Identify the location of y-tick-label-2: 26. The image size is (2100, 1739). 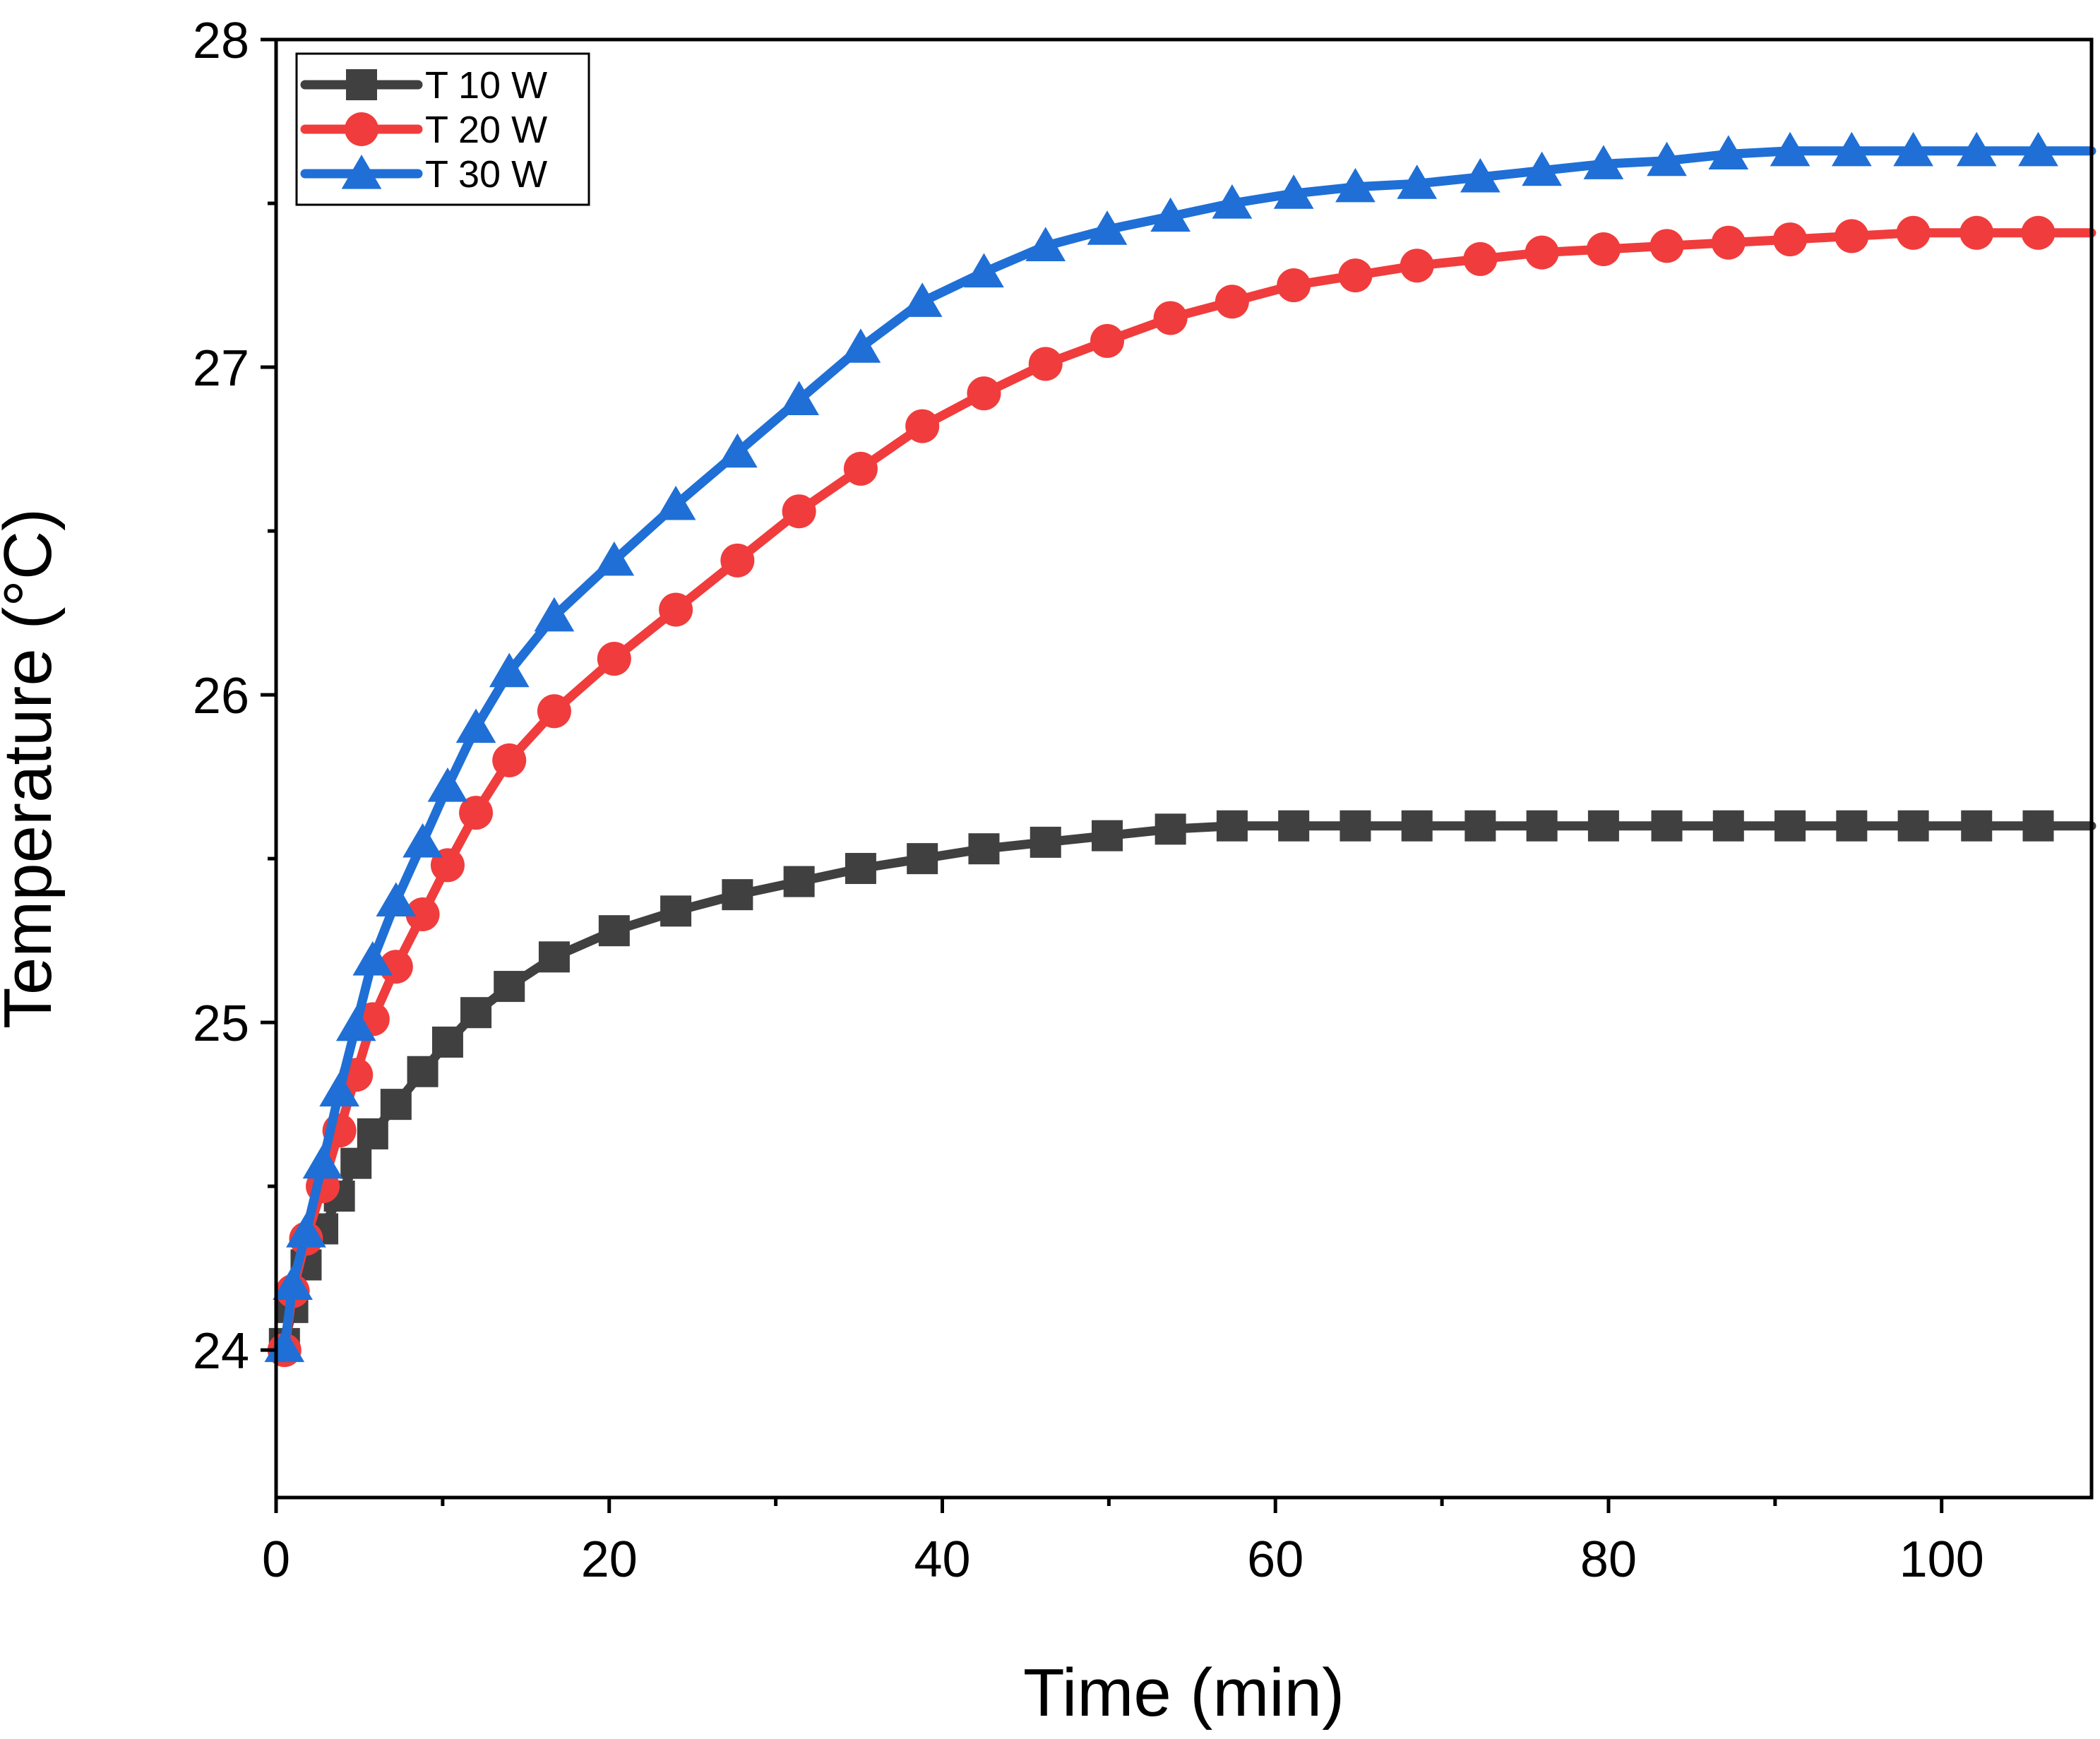
(221, 696).